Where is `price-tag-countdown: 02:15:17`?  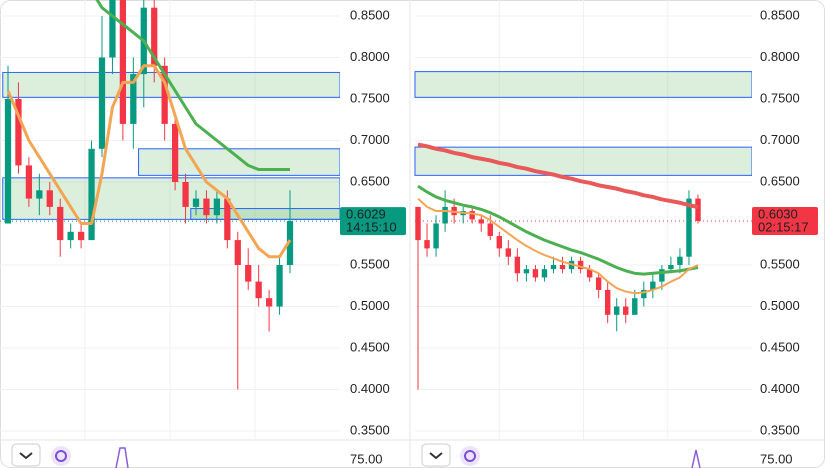 price-tag-countdown: 02:15:17 is located at coordinates (783, 226).